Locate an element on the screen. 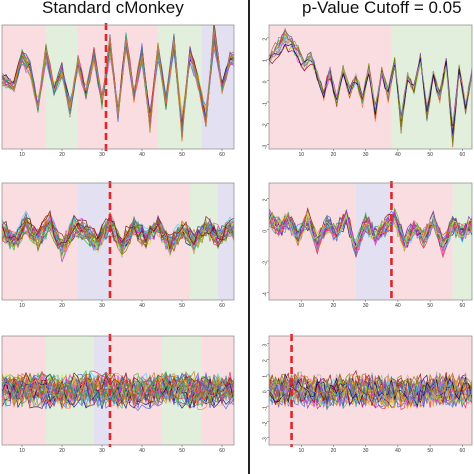 The image size is (474, 474). chart-panel: 10 20 30 40 50 60 -3 -2 -1 0 1 2 3 is located at coordinates (368, 394).